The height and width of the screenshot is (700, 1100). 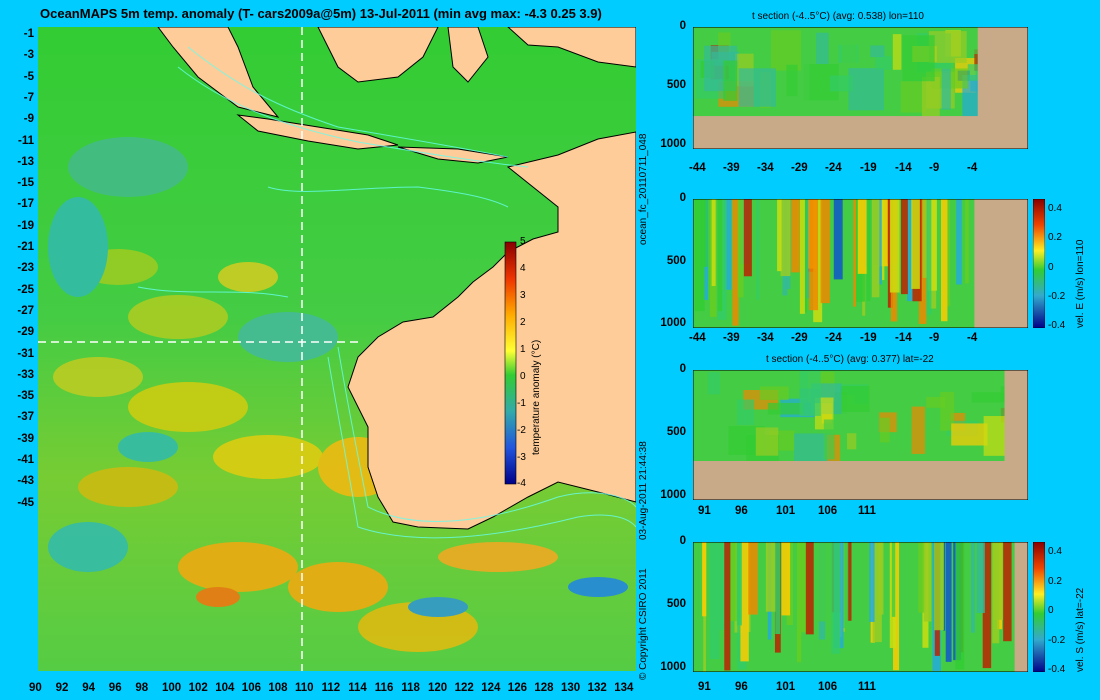 What do you see at coordinates (1051, 267) in the screenshot?
I see `panel-cb-tick: 0` at bounding box center [1051, 267].